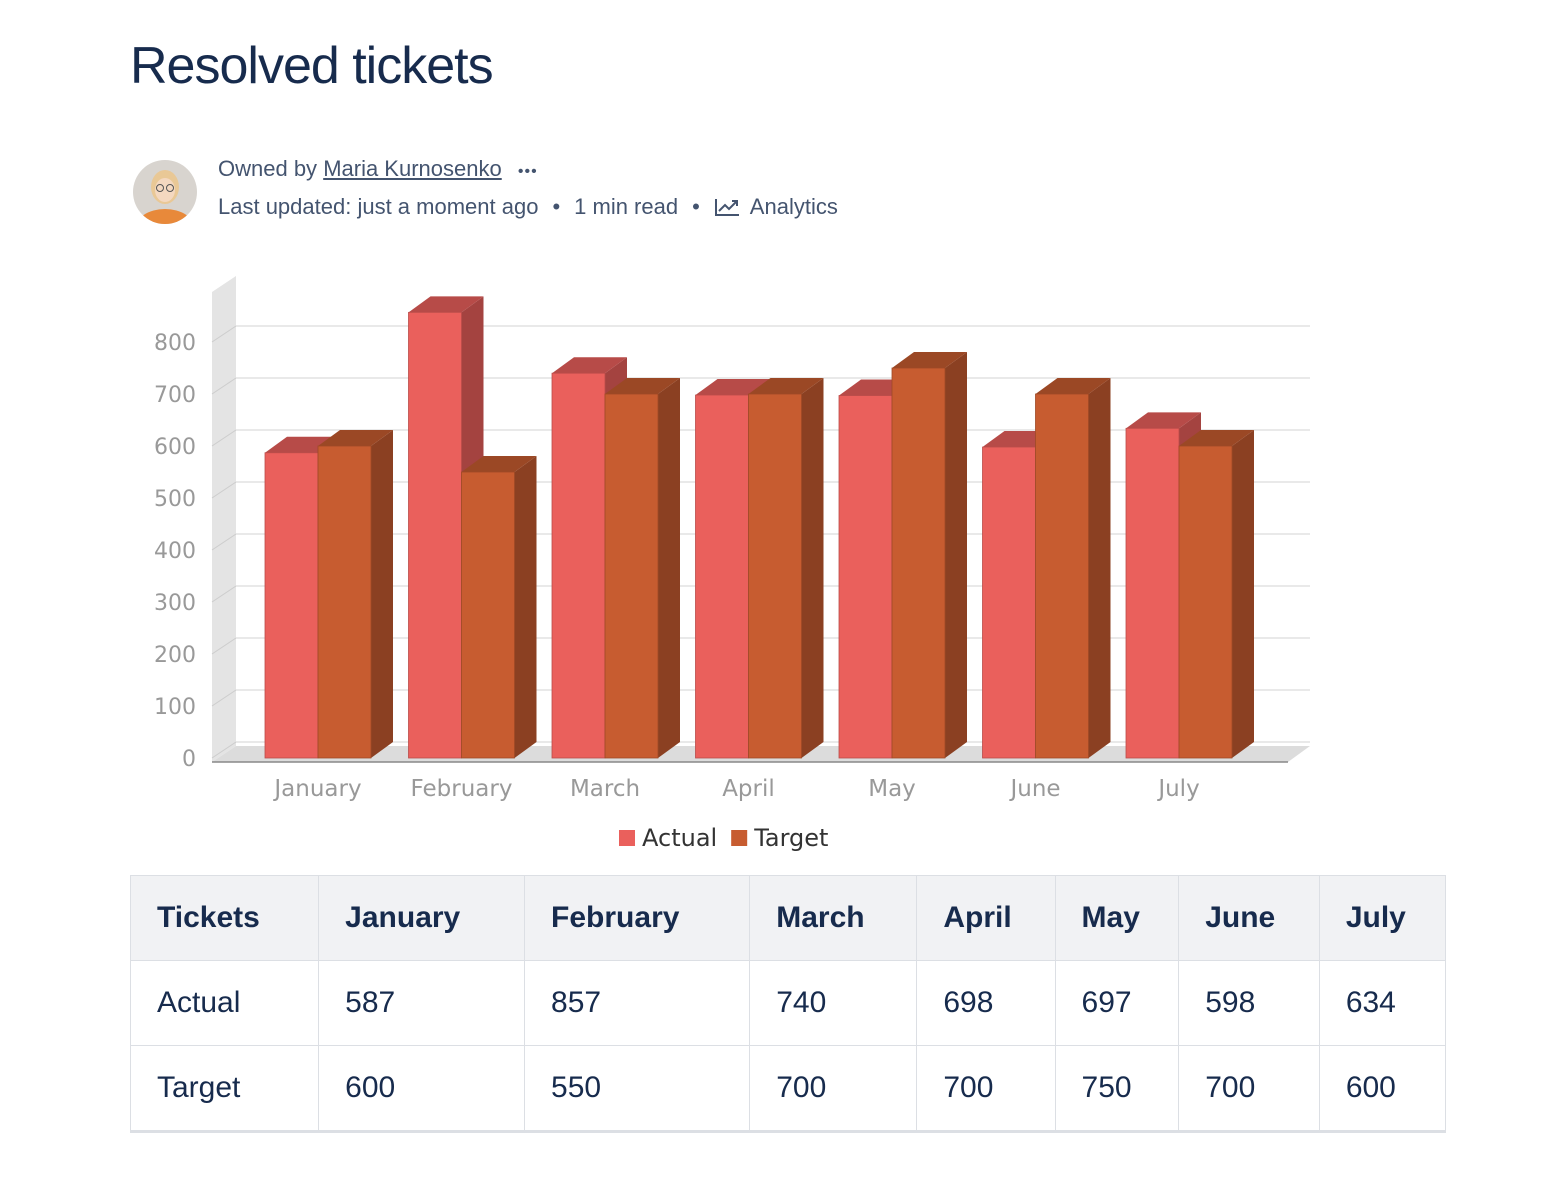 The height and width of the screenshot is (1188, 1552). I want to click on more-button: •••, so click(527, 171).